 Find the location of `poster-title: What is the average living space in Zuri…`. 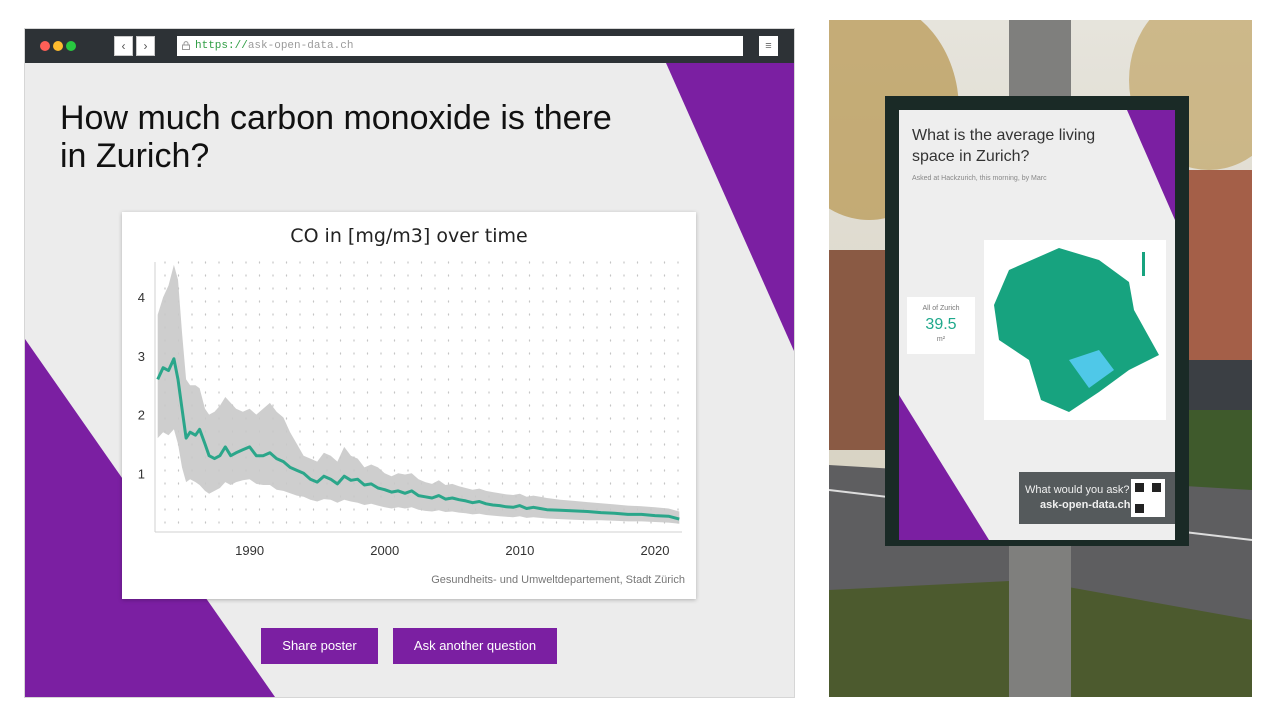

poster-title: What is the average living space in Zuri… is located at coordinates (1004, 146).